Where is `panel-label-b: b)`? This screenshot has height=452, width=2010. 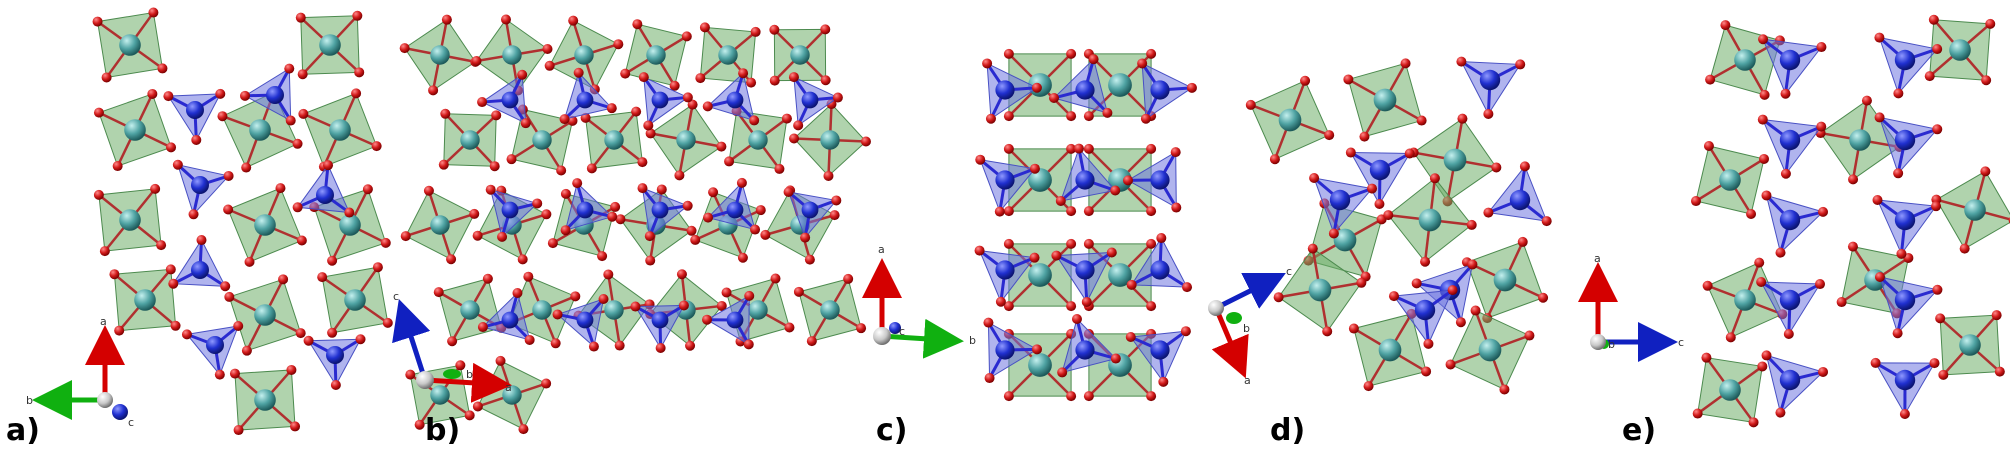 panel-label-b: b) is located at coordinates (442, 430).